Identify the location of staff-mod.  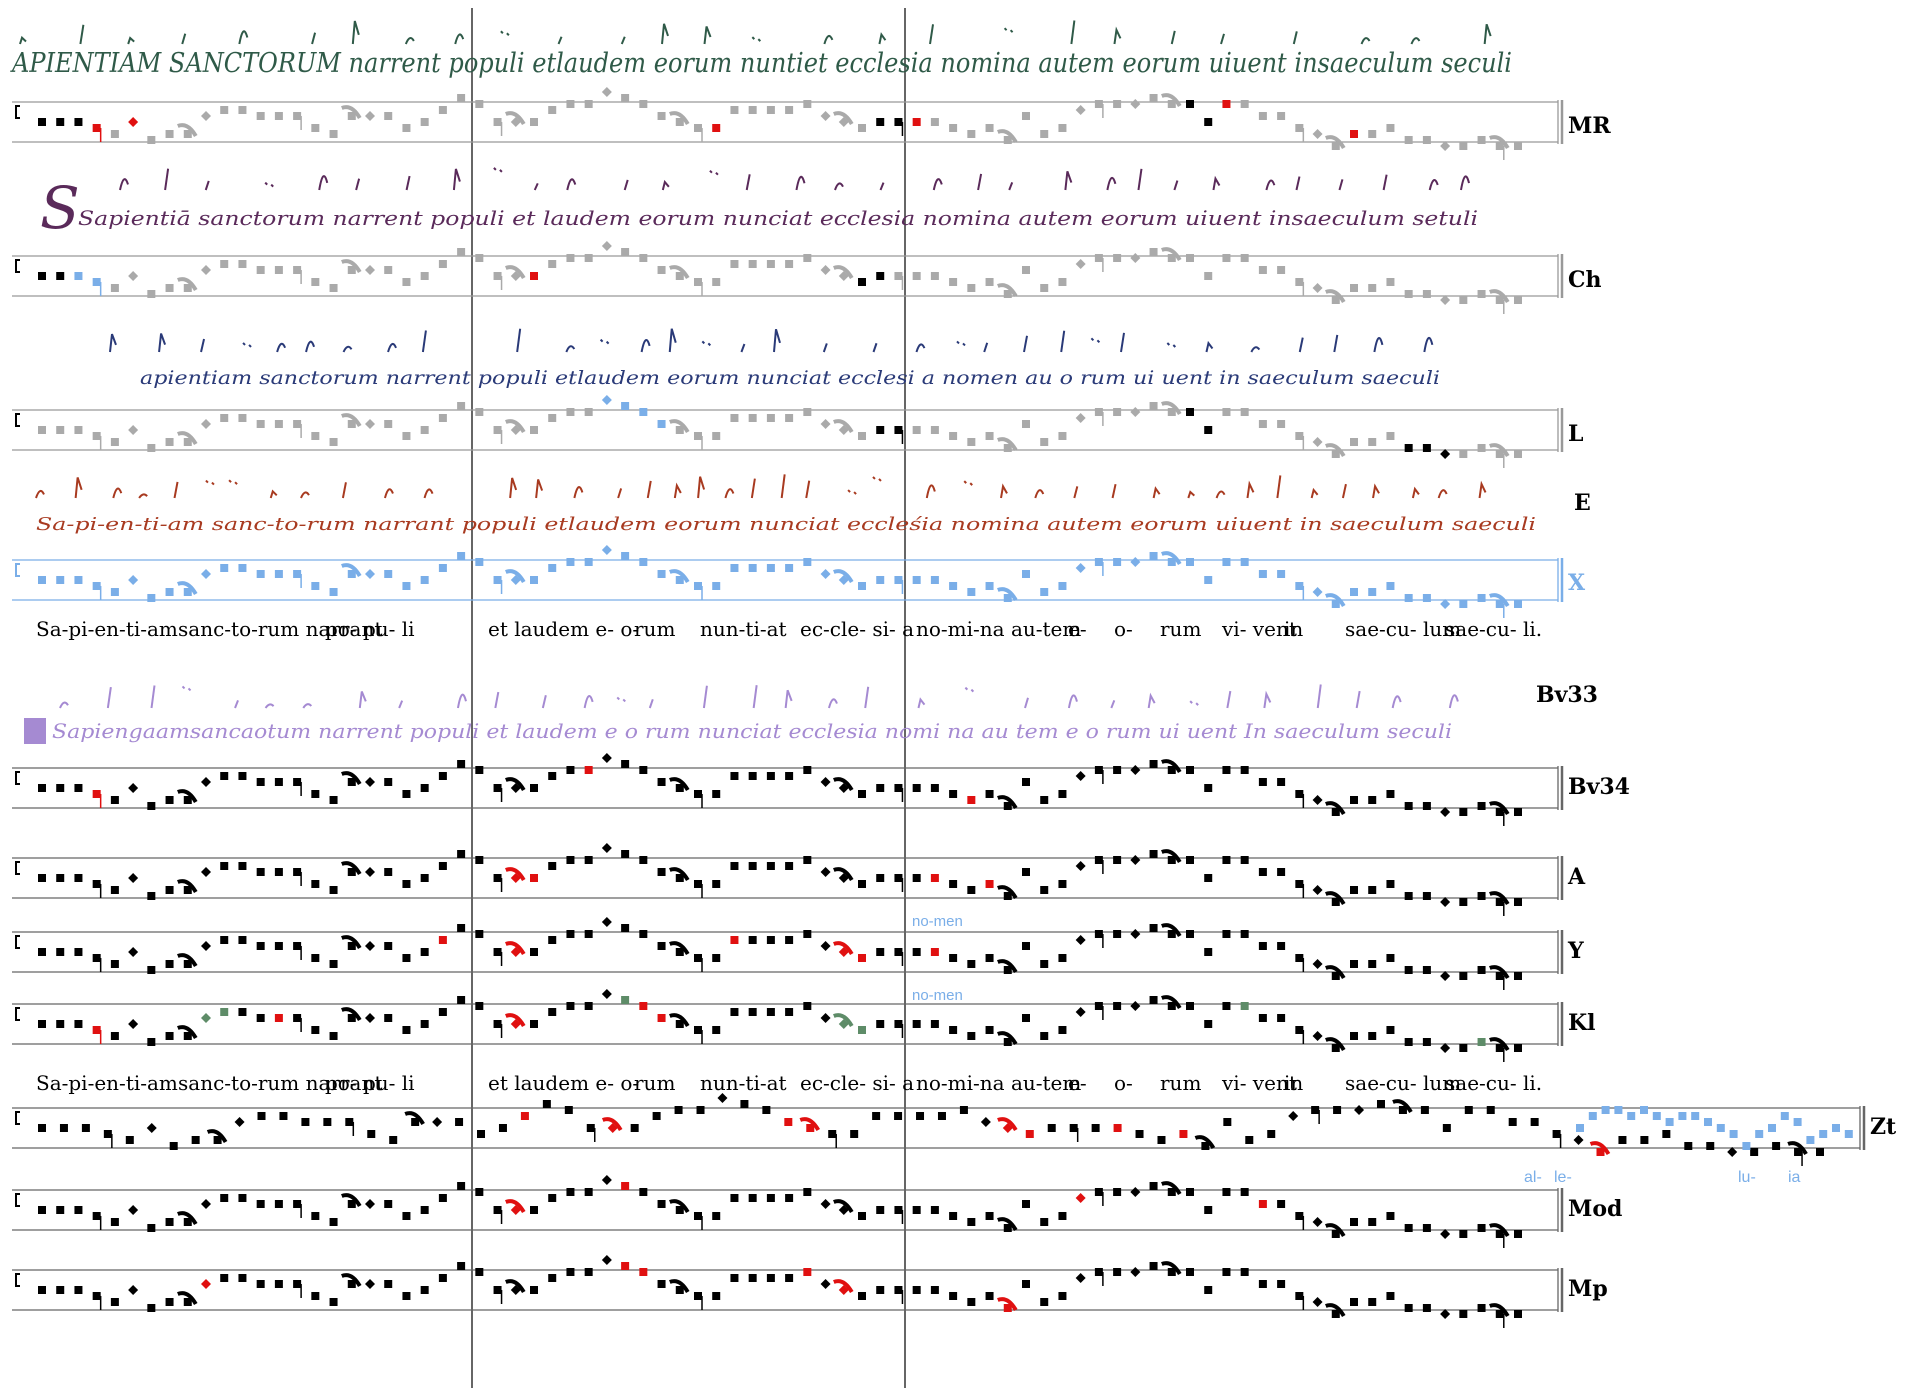
(788, 1211).